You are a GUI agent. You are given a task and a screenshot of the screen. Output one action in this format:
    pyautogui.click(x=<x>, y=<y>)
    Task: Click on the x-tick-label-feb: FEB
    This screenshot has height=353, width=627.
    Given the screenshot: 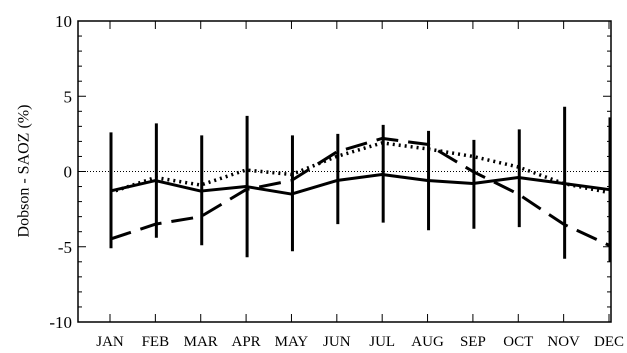 What is the action you would take?
    pyautogui.click(x=156, y=342)
    